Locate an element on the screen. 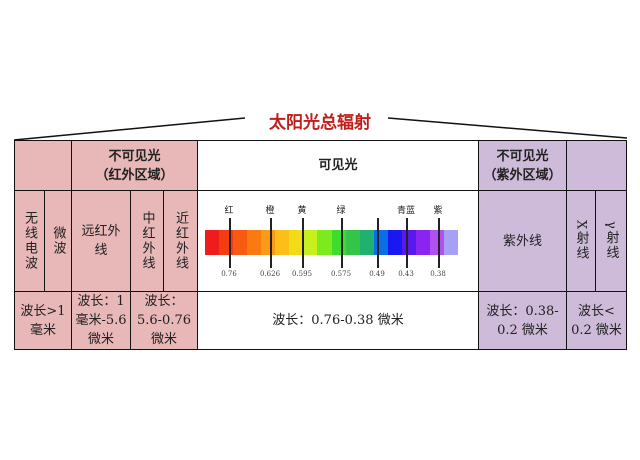 The height and width of the screenshot is (460, 640). band-microwave: 微波 is located at coordinates (58, 241).